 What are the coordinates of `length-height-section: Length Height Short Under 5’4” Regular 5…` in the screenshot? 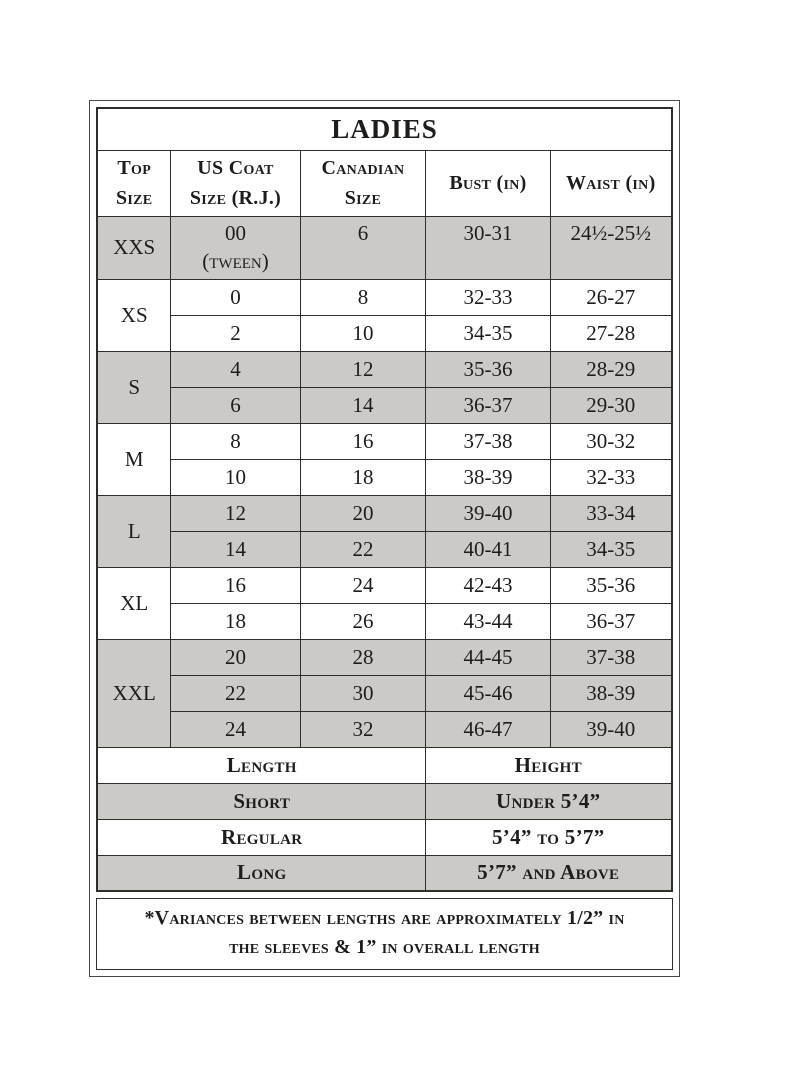 It's located at (384, 819).